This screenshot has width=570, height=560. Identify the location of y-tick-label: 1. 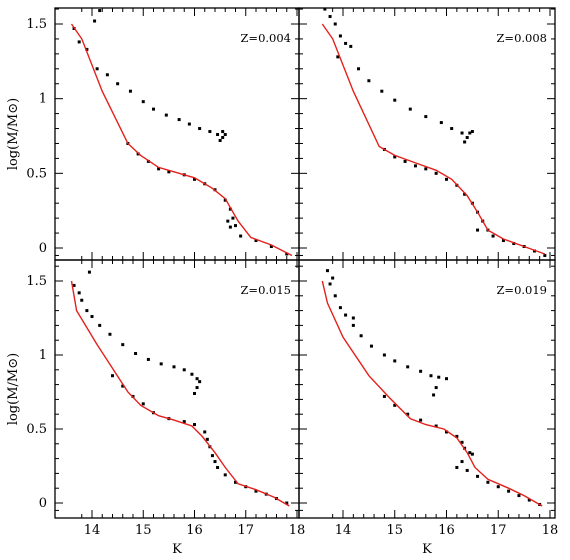
(43, 355).